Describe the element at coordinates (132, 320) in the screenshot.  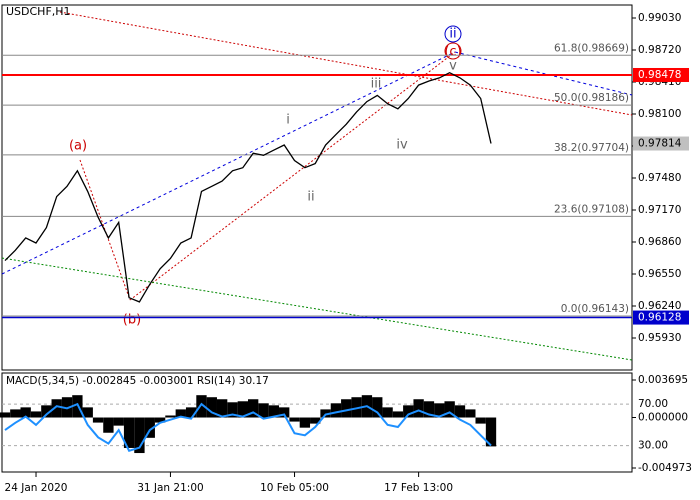
I see `wave-label: (b)` at that location.